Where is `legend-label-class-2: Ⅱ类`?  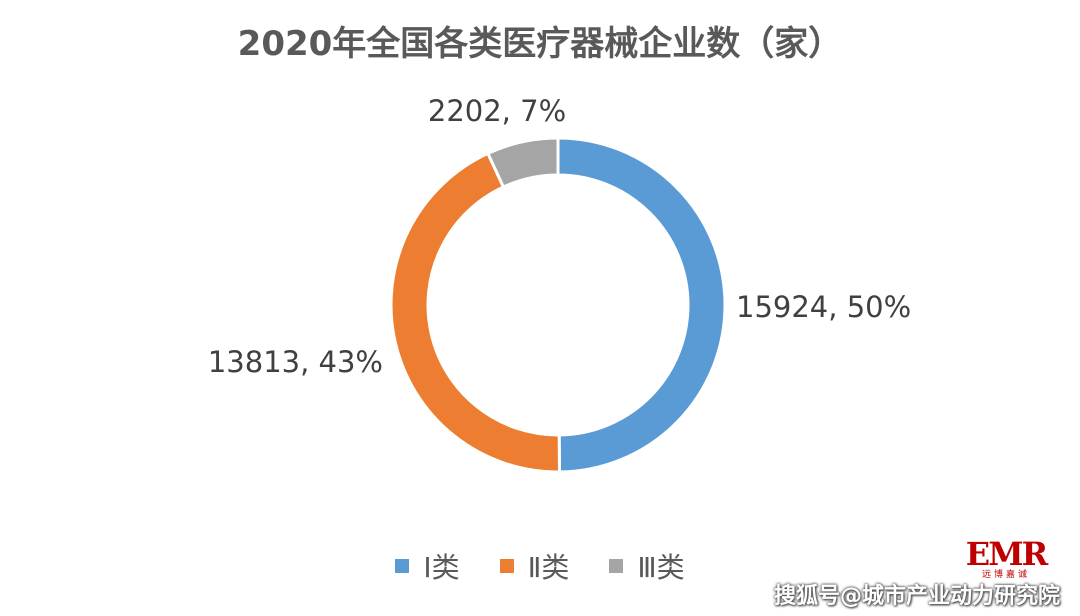 legend-label-class-2: Ⅱ类 is located at coordinates (548, 567).